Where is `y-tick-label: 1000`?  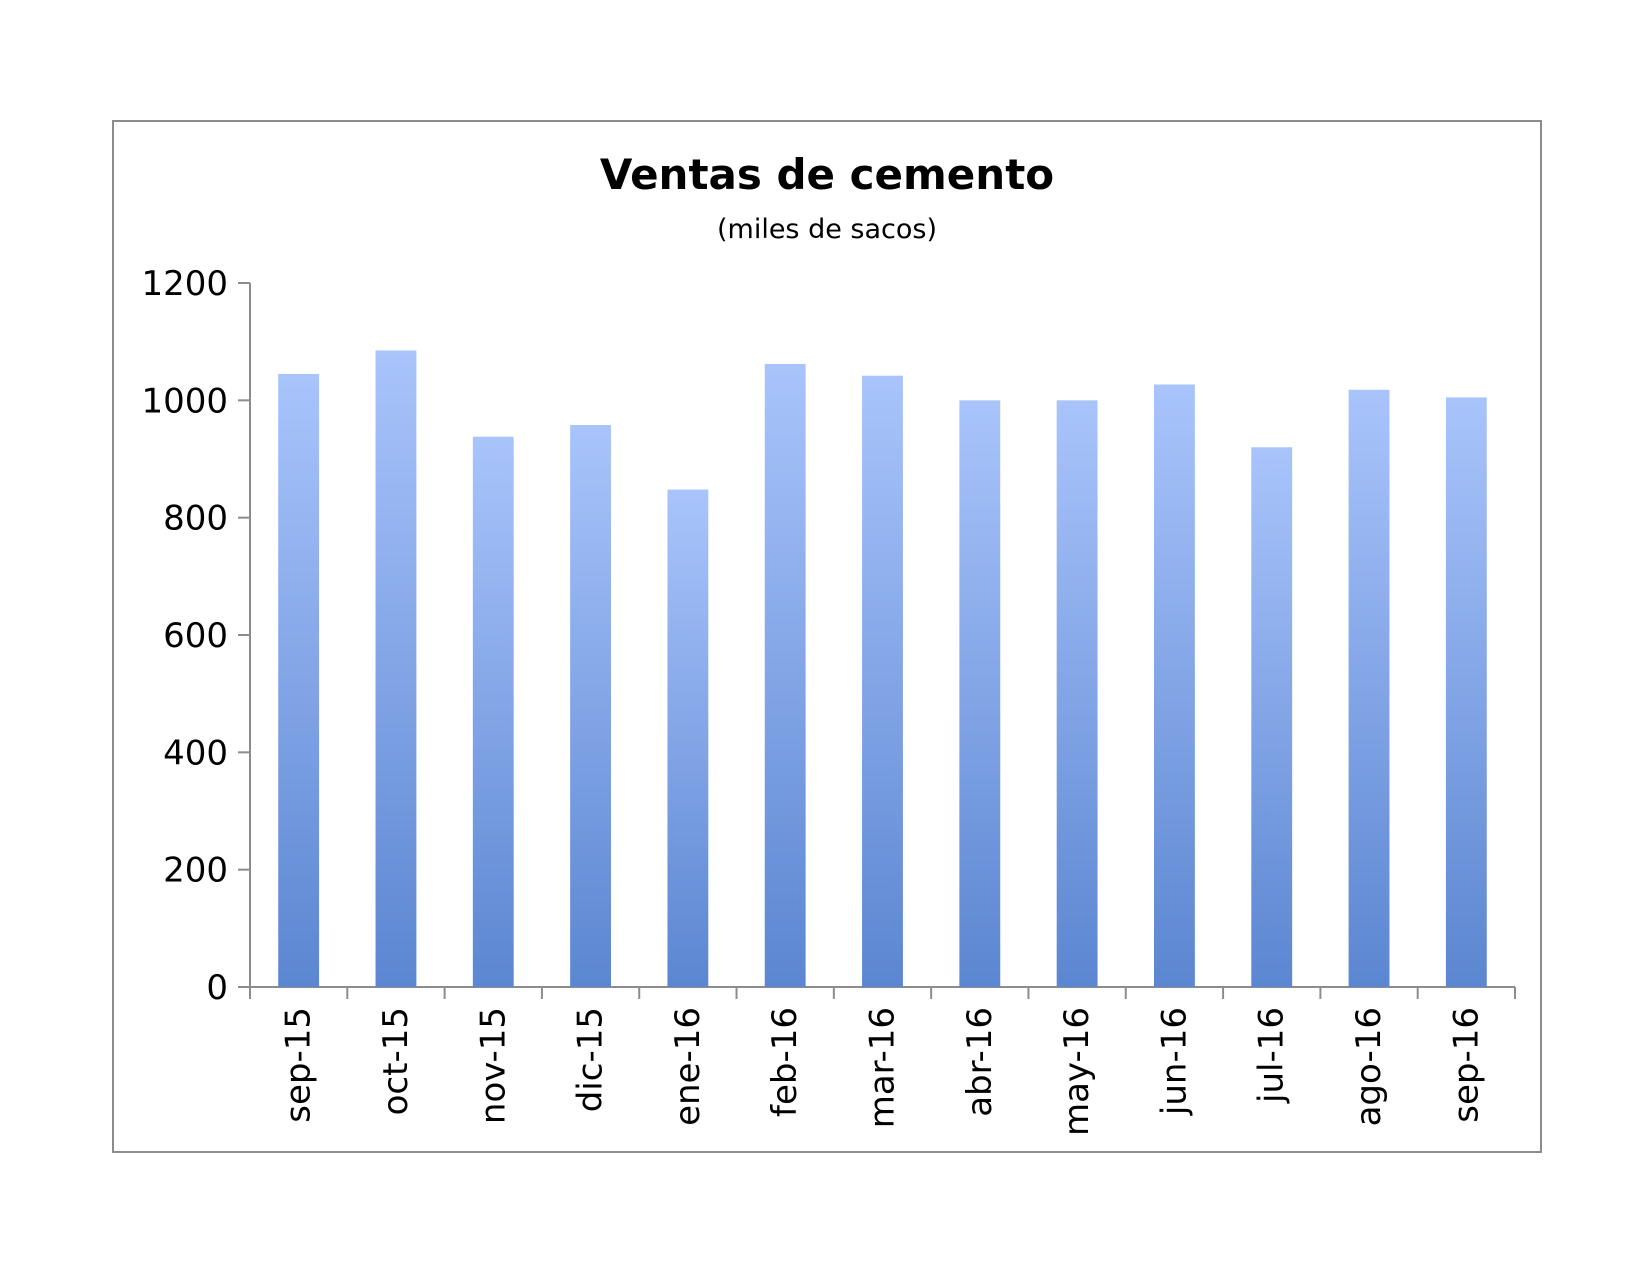 y-tick-label: 1000 is located at coordinates (184, 401).